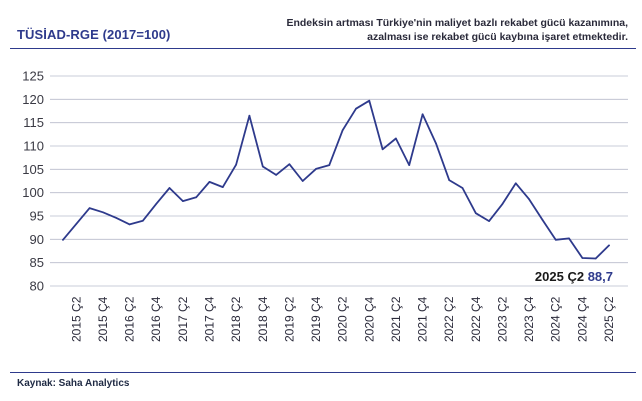 The height and width of the screenshot is (401, 642). I want to click on y-tick-label: 100, so click(33, 192).